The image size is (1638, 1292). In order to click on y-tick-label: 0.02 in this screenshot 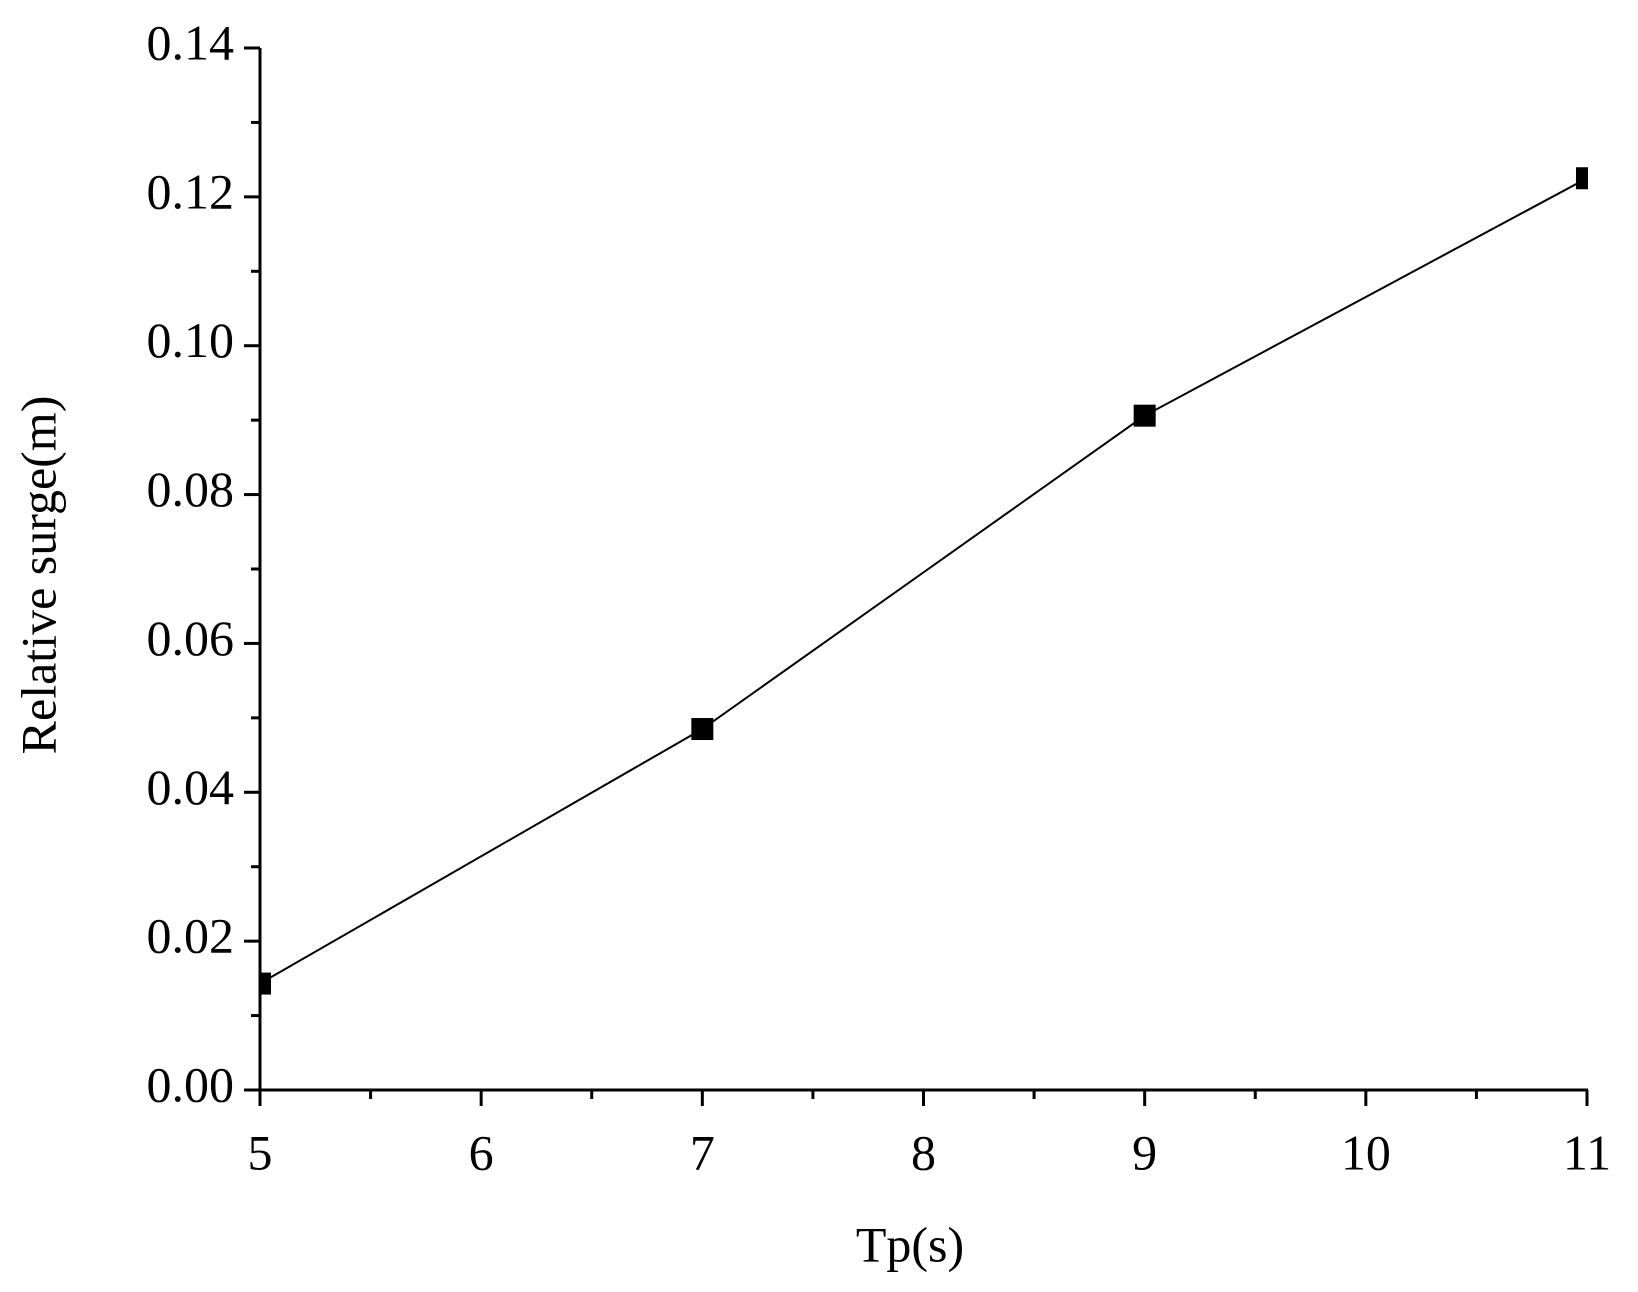, I will do `click(191, 936)`.